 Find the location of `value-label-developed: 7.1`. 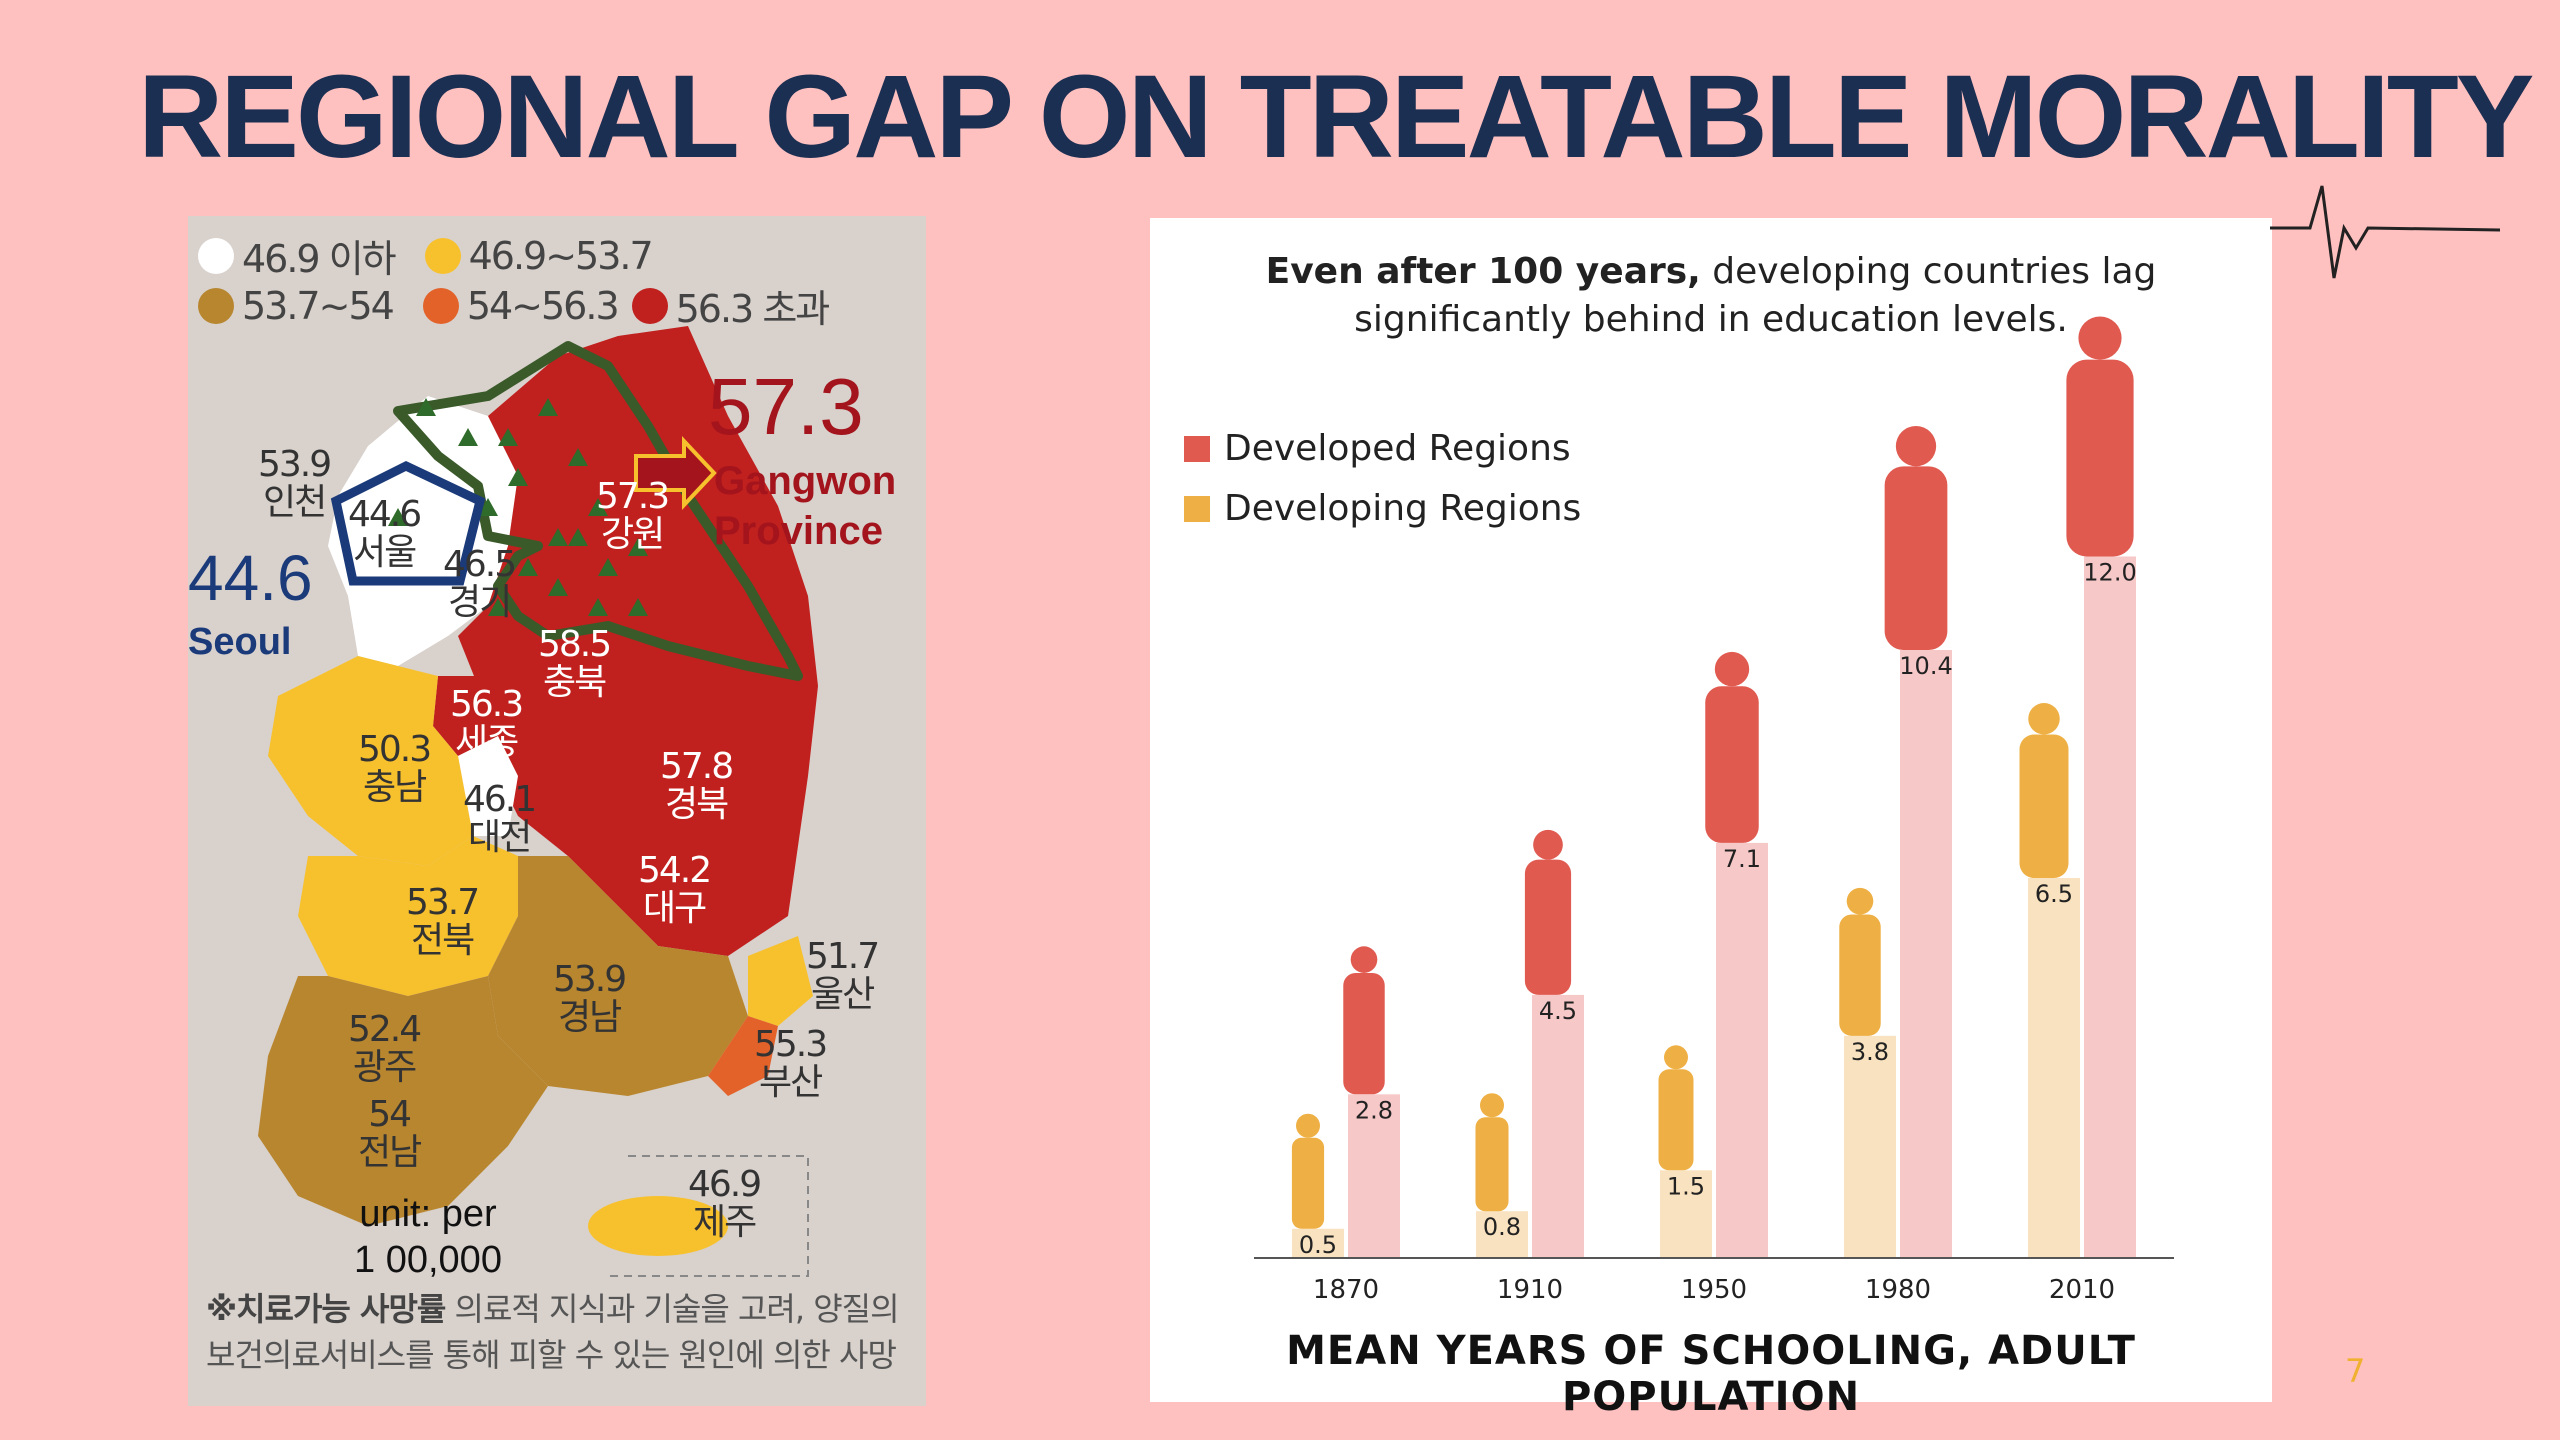

value-label-developed: 7.1 is located at coordinates (1742, 859).